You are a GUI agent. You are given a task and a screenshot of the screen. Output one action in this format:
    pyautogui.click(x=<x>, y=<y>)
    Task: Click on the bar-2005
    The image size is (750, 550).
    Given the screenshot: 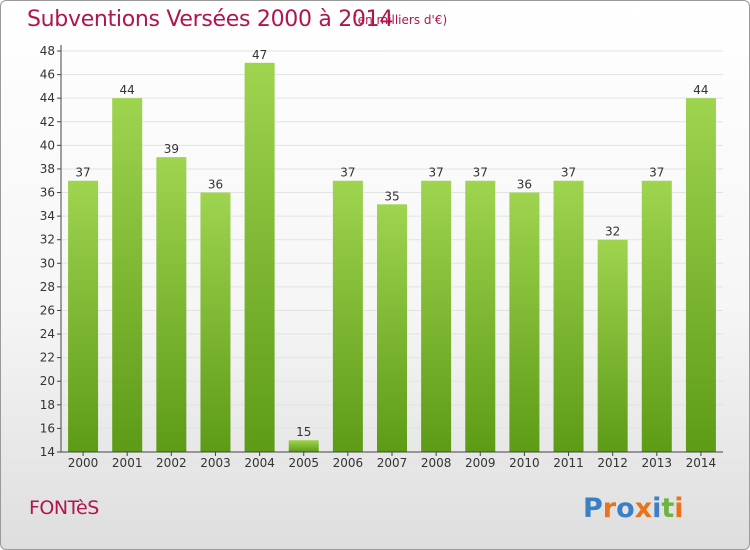 What is the action you would take?
    pyautogui.click(x=303, y=446)
    